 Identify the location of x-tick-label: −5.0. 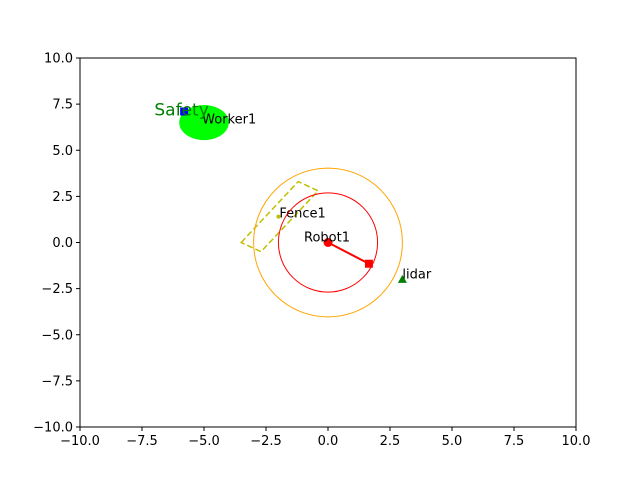
(204, 441).